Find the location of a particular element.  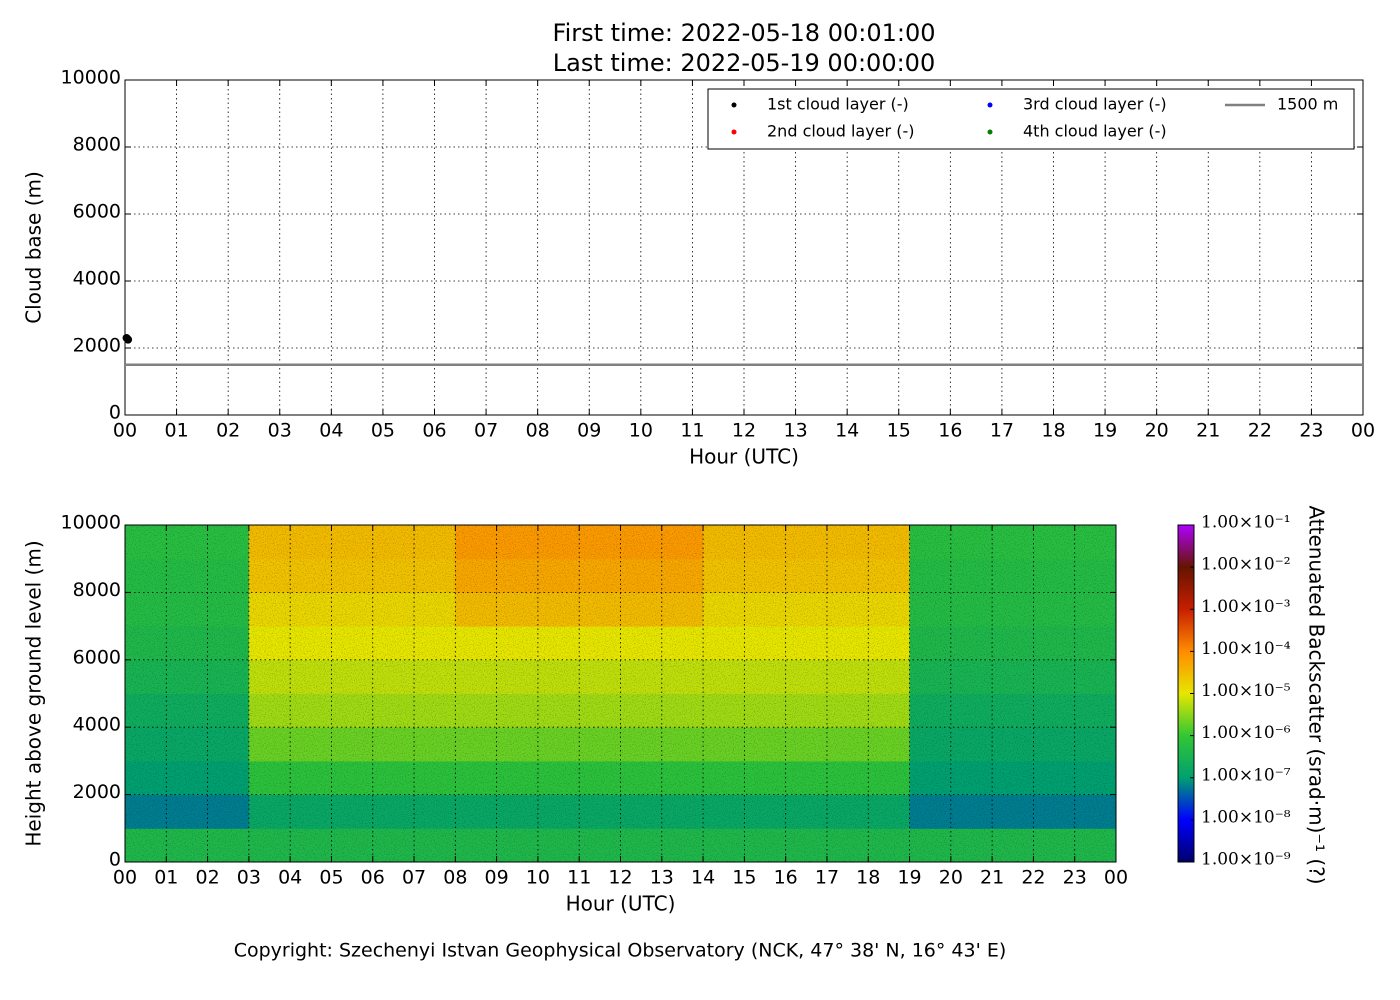

legend-label: 2nd cloud layer (-) is located at coordinates (840, 131).